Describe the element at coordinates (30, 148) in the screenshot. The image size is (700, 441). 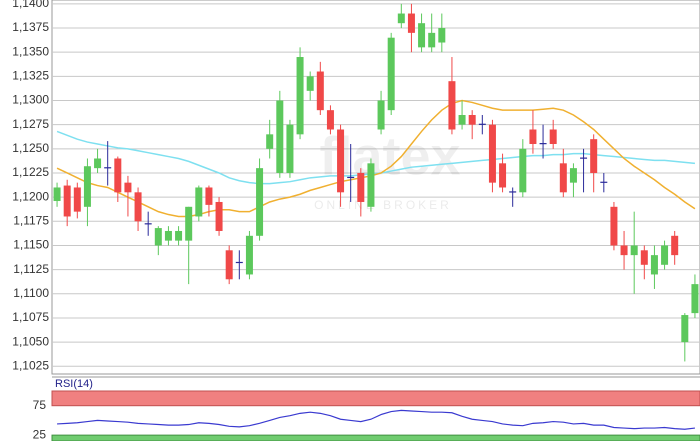
I see `y-tick-label: 1,1250` at that location.